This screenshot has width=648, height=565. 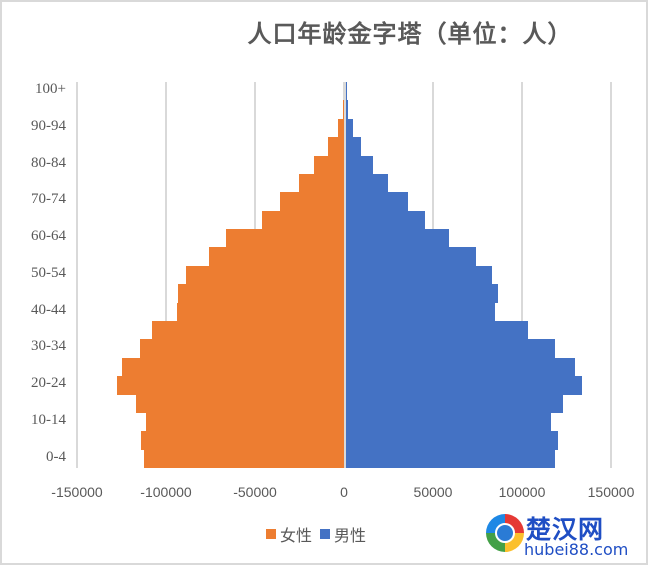 I want to click on x-tick-label: 100000, so click(x=522, y=492).